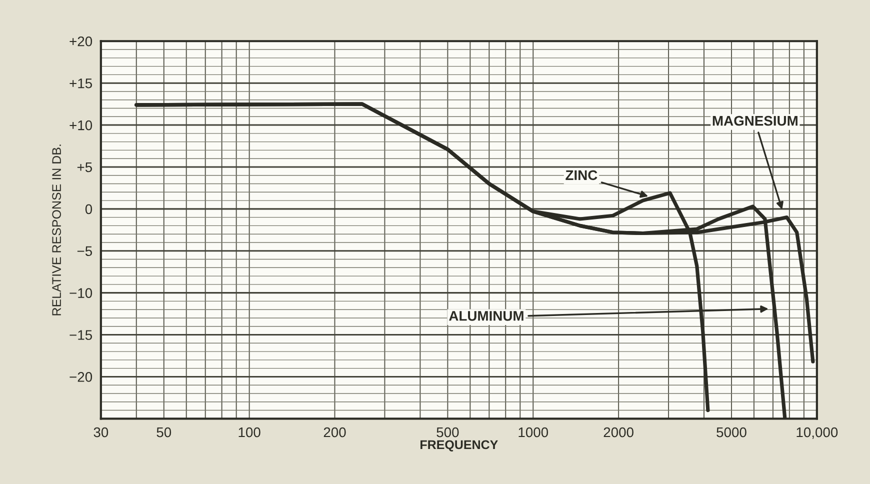 This screenshot has height=484, width=870. Describe the element at coordinates (335, 432) in the screenshot. I see `x-tick-label: 200` at that location.